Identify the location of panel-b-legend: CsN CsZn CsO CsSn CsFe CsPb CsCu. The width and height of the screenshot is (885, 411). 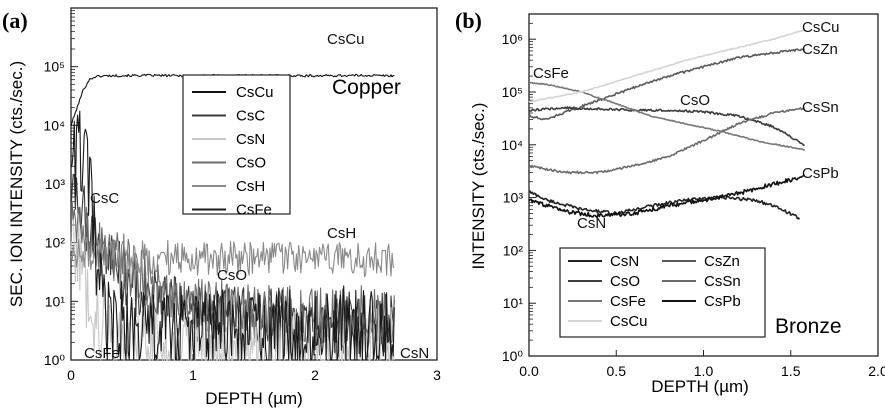
(662, 292).